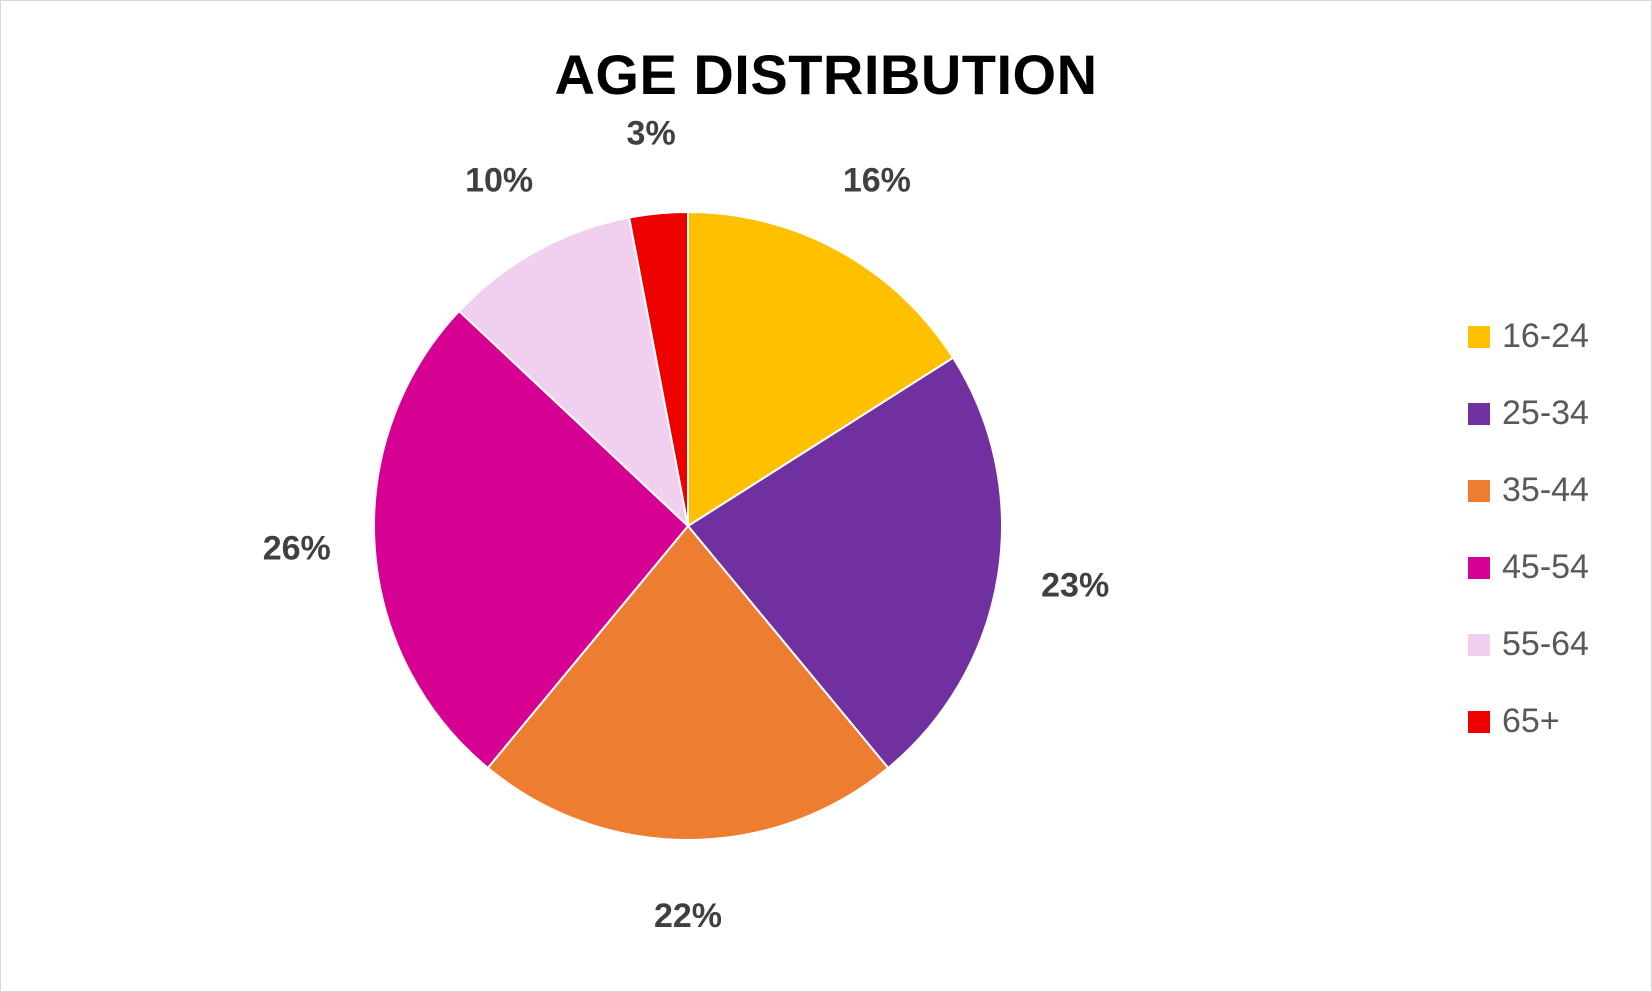 This screenshot has height=992, width=1652. I want to click on data-label-55-64: 10%, so click(499, 180).